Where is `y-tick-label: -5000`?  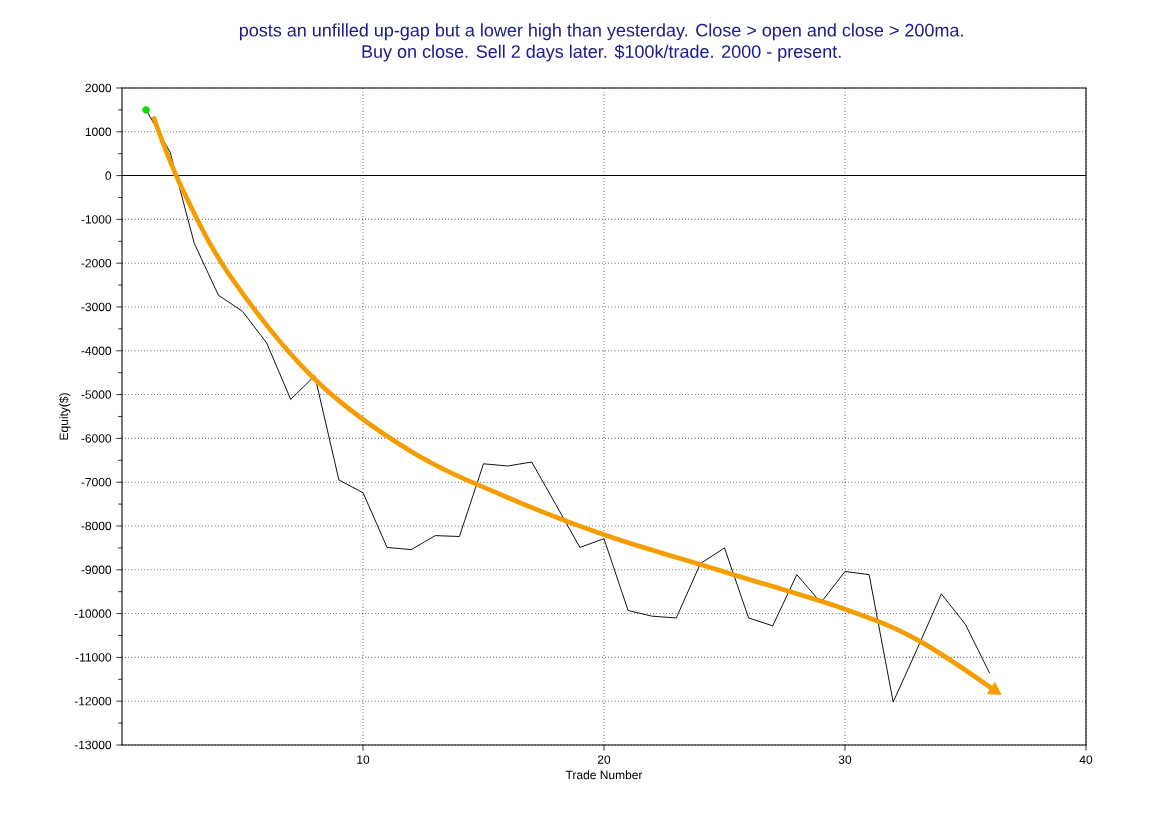 y-tick-label: -5000 is located at coordinates (96, 394).